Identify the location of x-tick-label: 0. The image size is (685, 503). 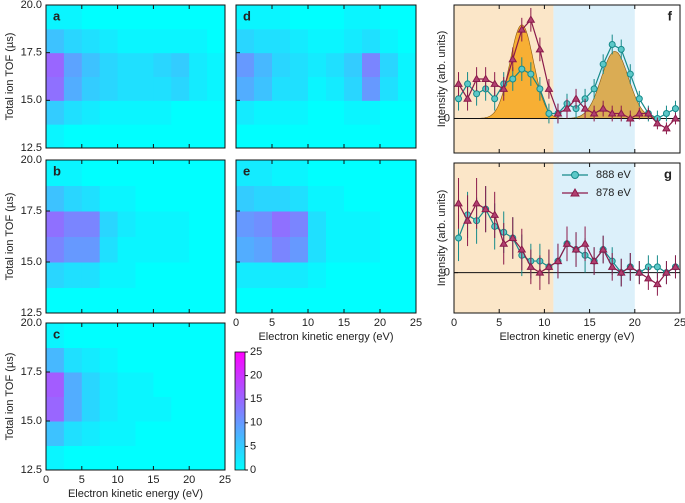
(236, 323).